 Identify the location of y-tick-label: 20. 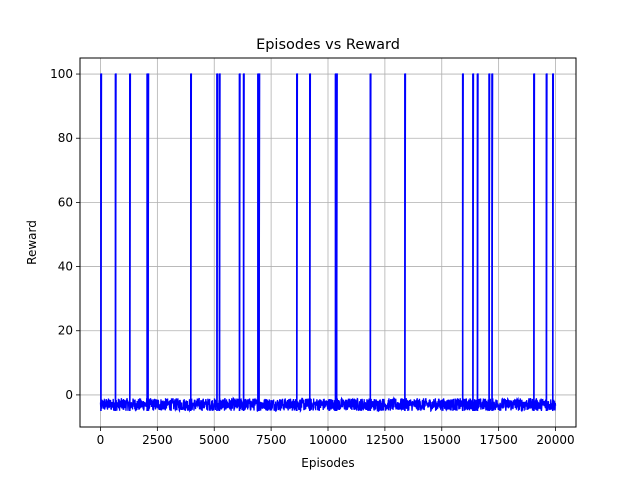
(65, 331).